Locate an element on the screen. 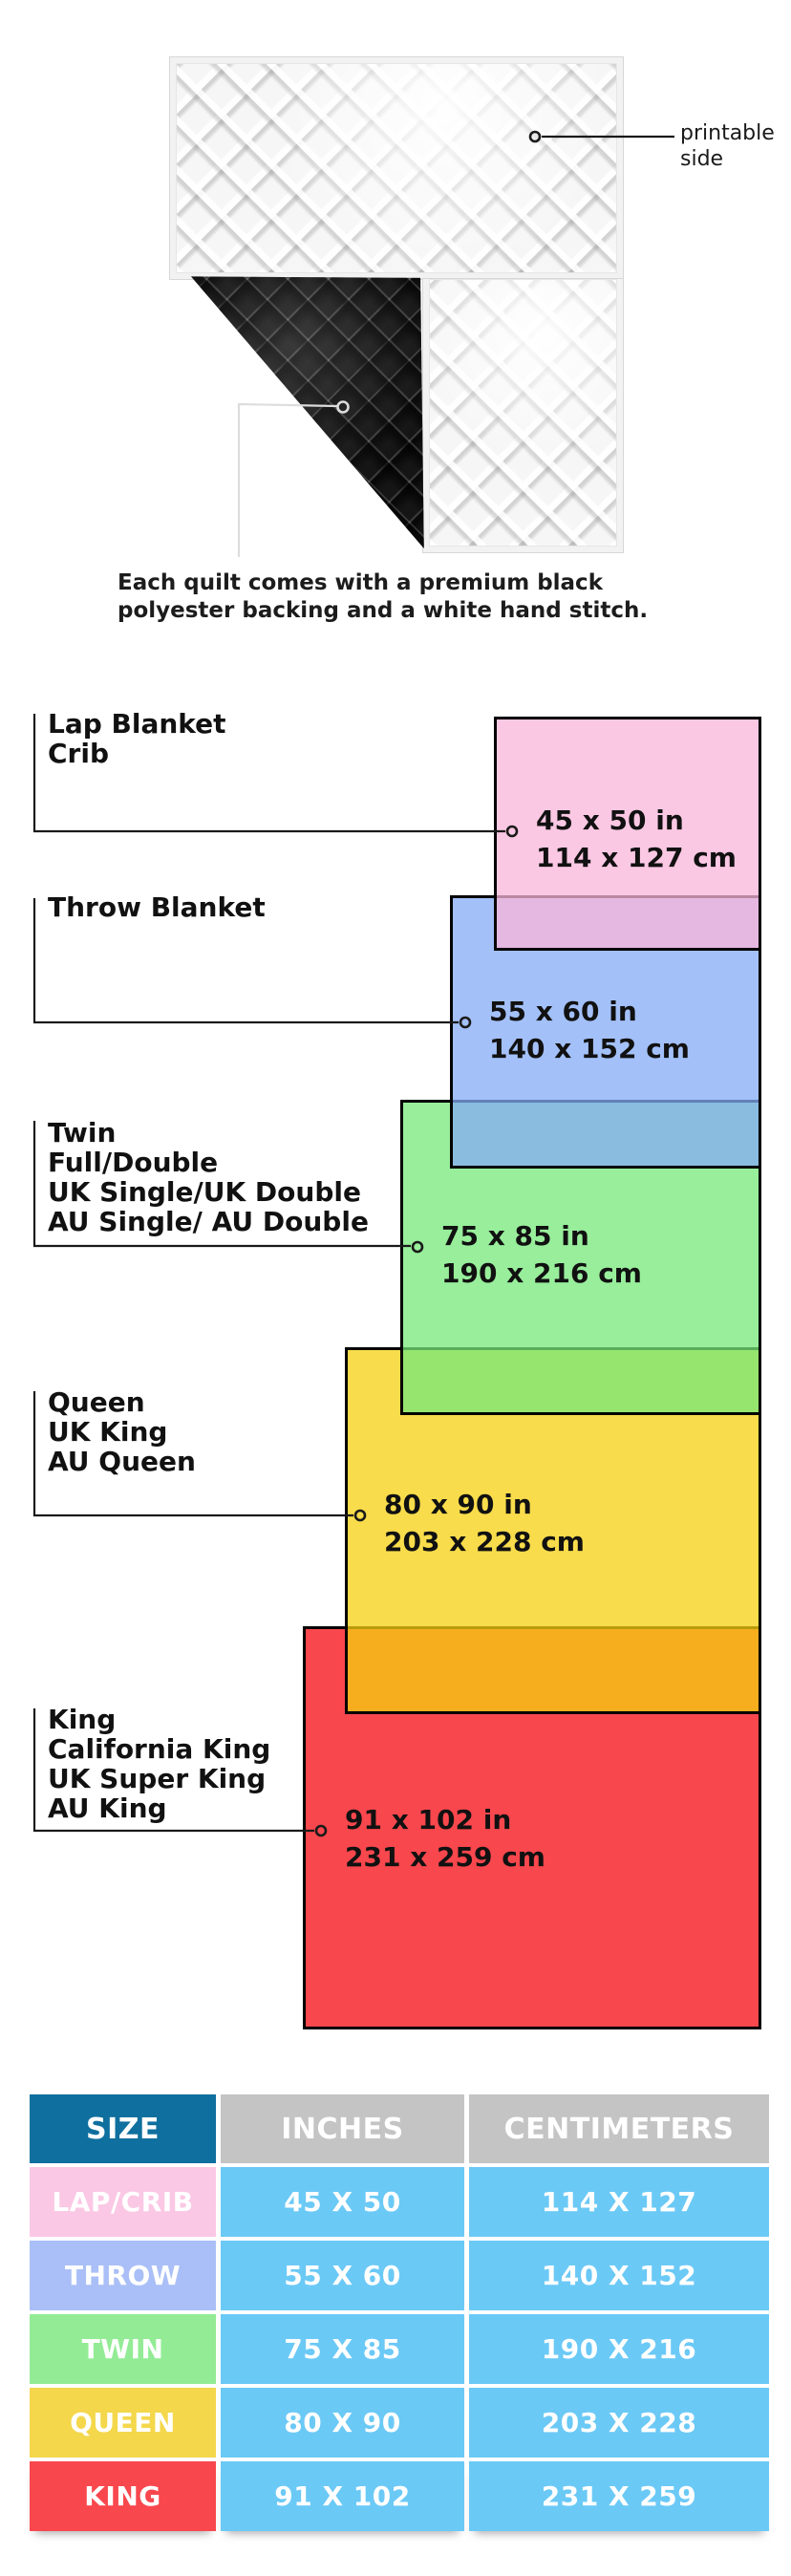  label-line: California King is located at coordinates (159, 1749).